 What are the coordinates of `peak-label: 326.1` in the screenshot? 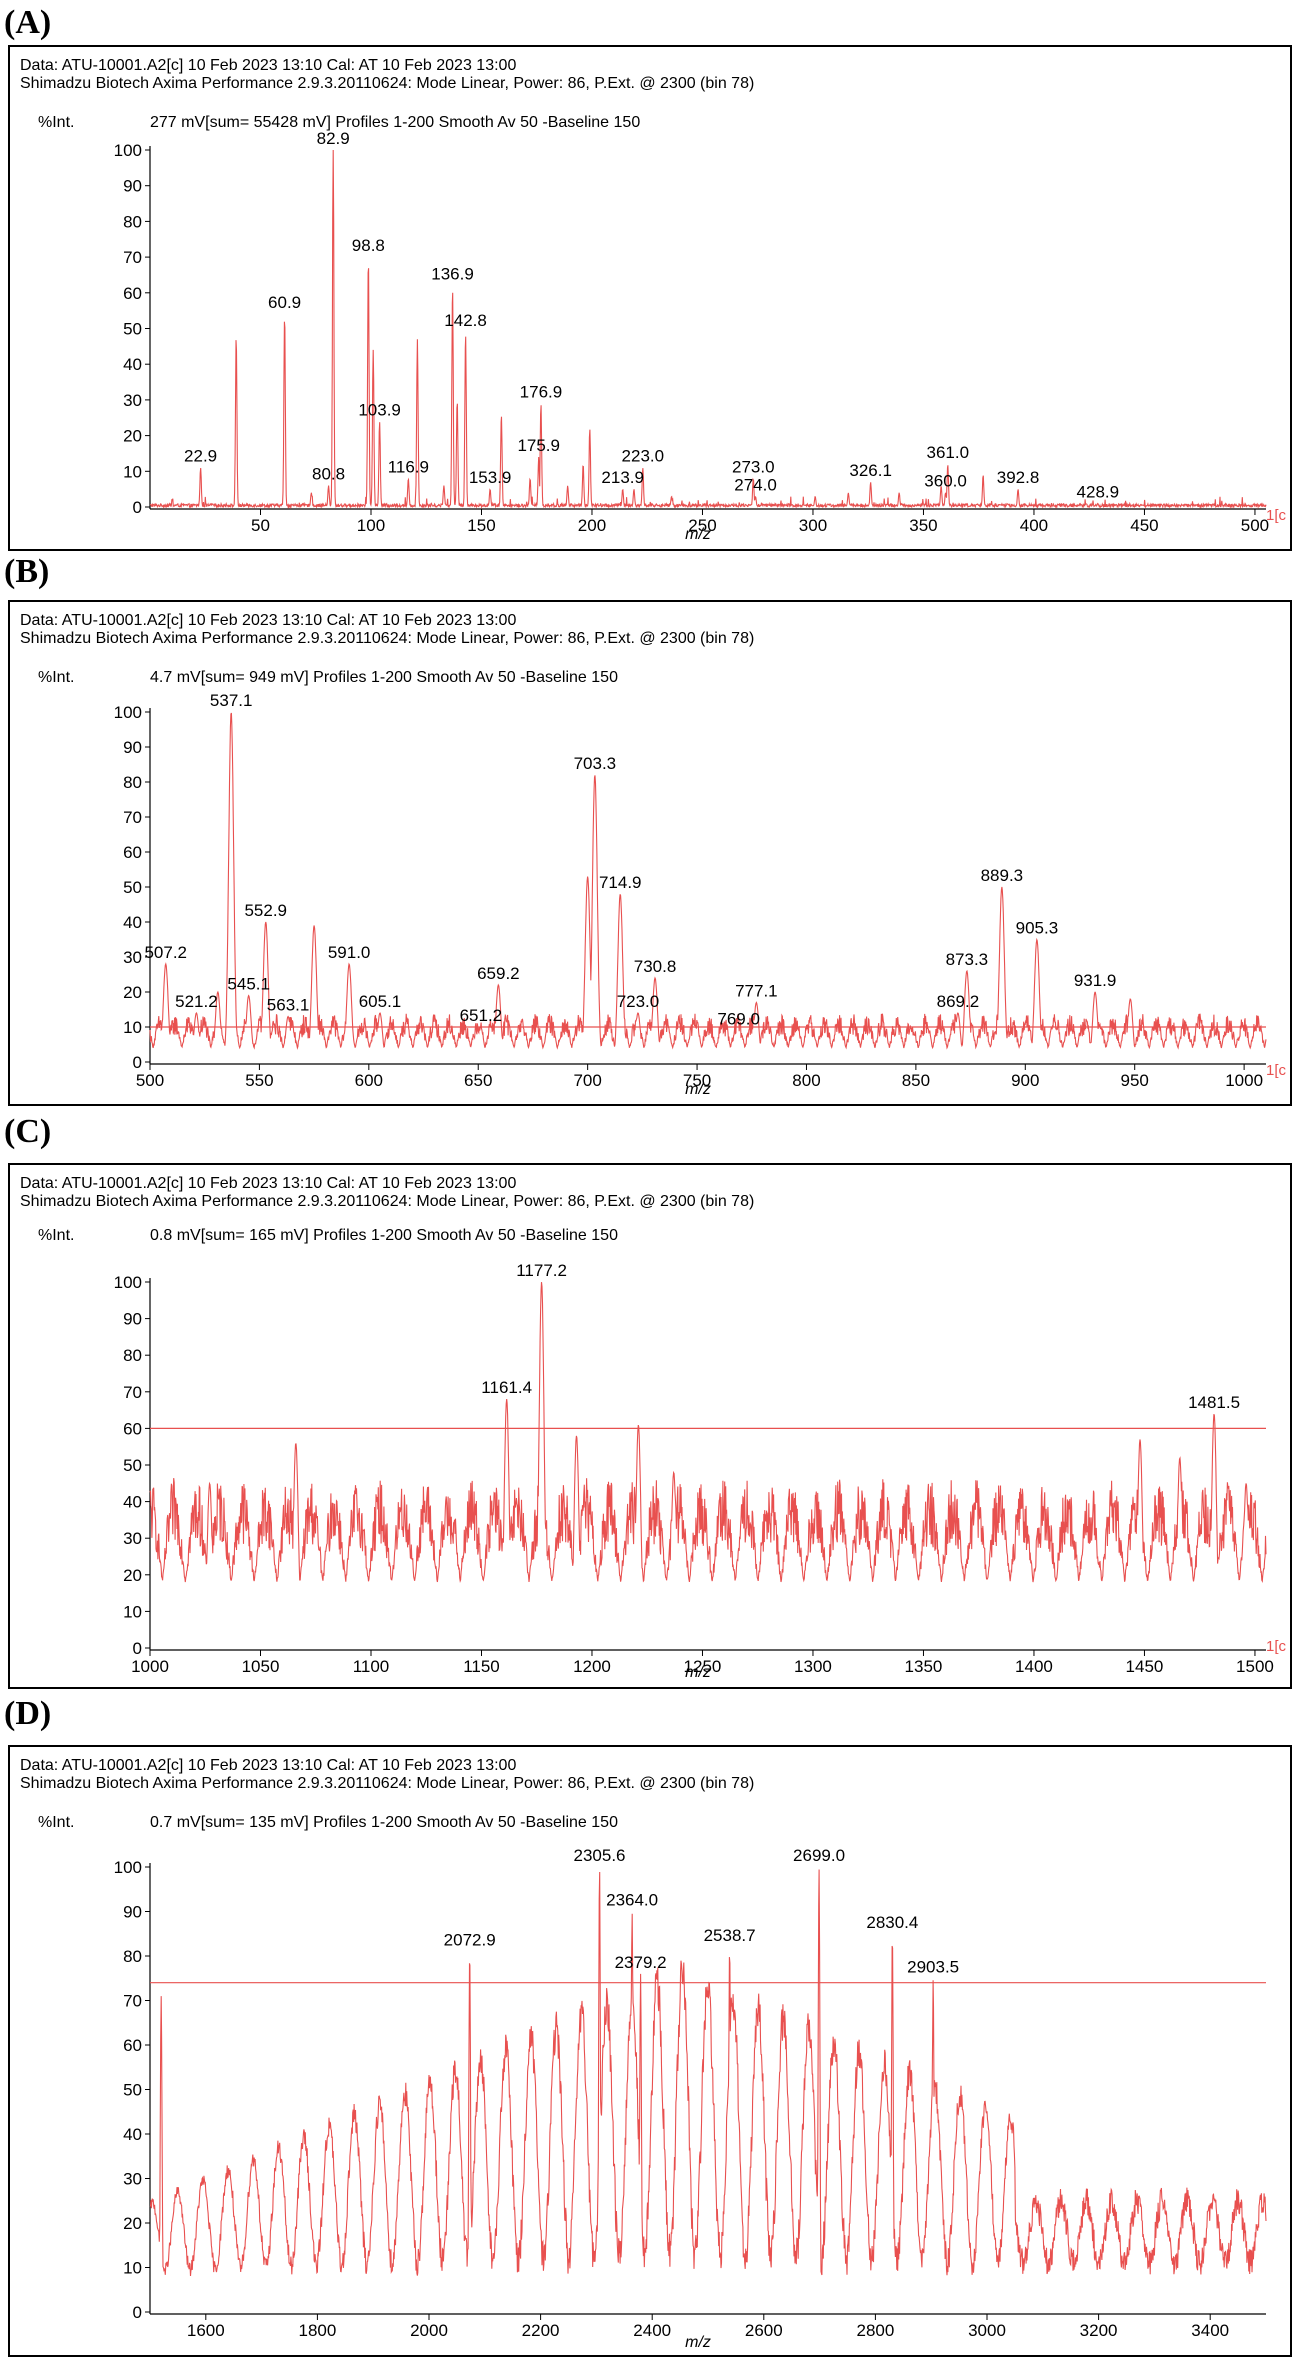 It's located at (870, 470).